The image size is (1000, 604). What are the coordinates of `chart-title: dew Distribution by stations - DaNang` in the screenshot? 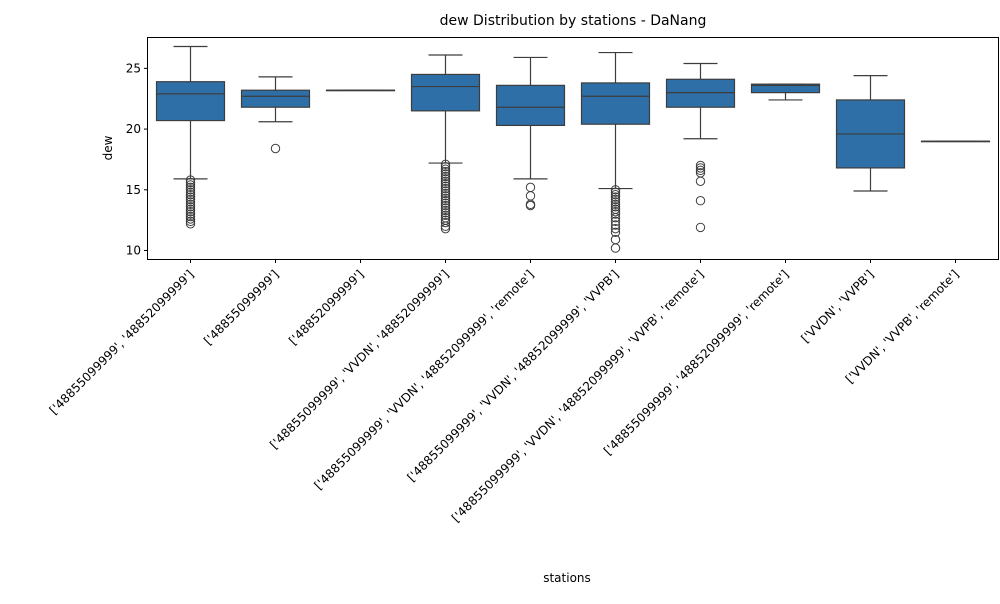 It's located at (573, 21).